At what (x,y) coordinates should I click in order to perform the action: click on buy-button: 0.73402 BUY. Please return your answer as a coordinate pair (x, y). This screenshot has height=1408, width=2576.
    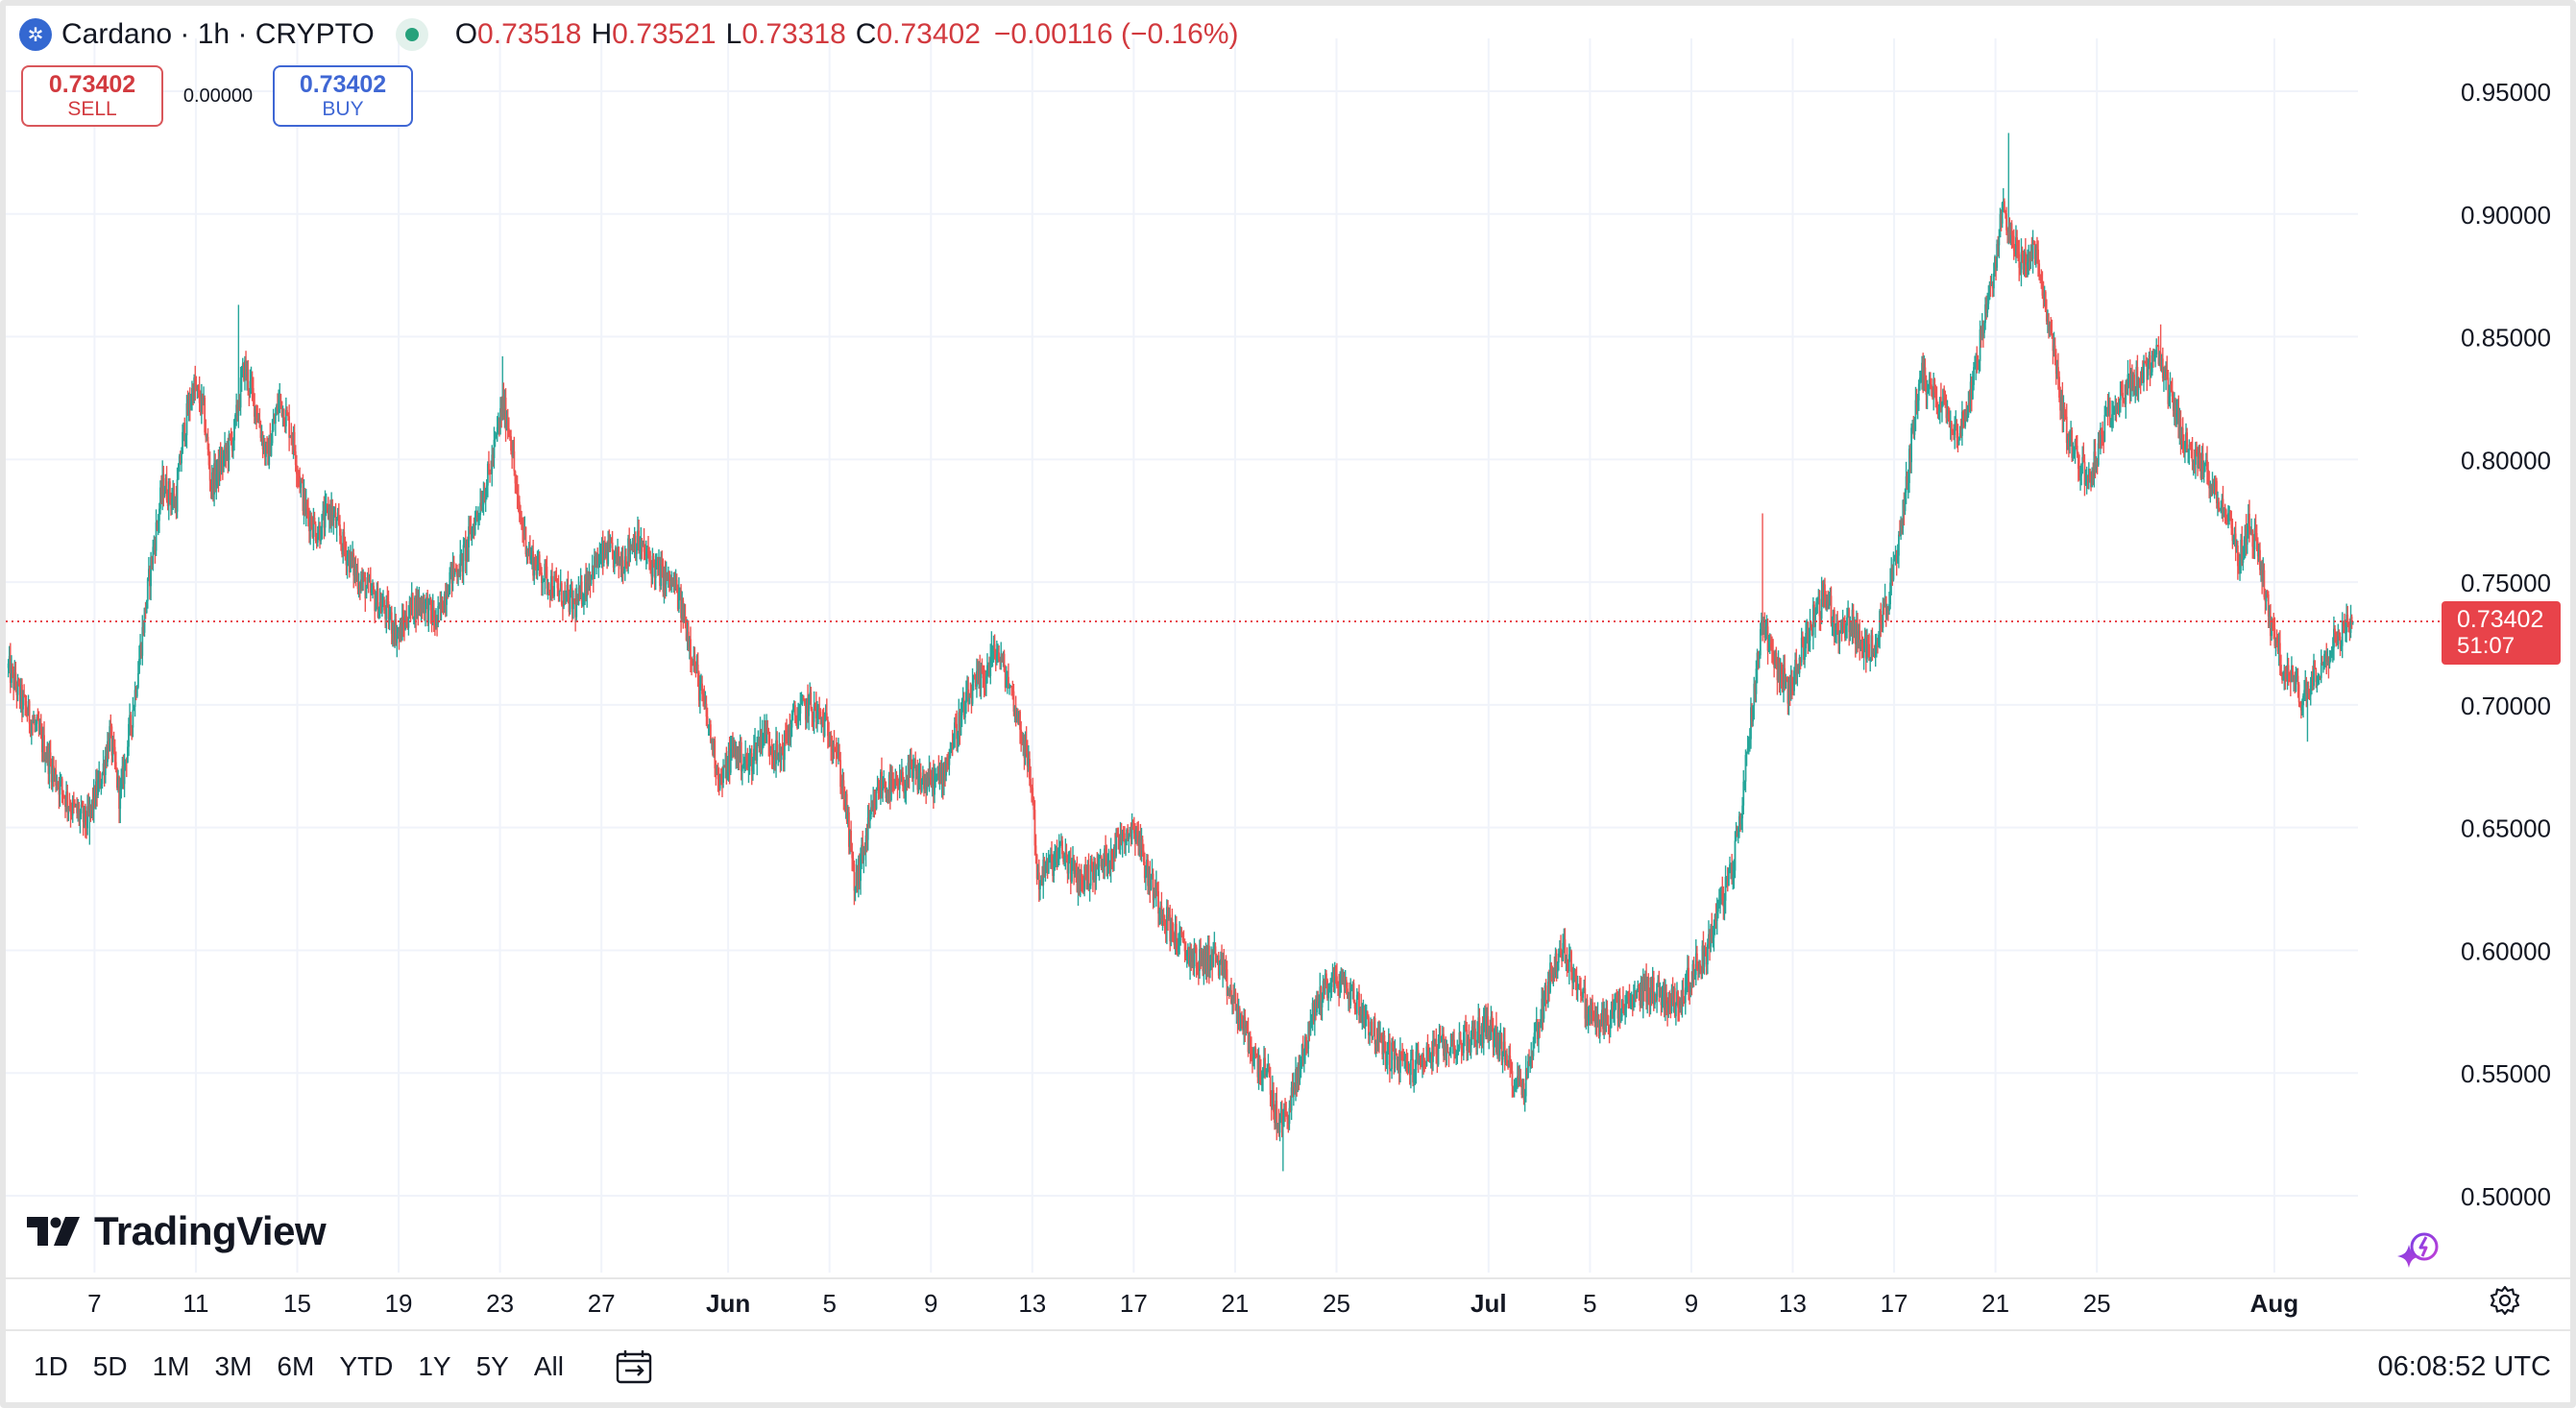
    Looking at the image, I should click on (343, 96).